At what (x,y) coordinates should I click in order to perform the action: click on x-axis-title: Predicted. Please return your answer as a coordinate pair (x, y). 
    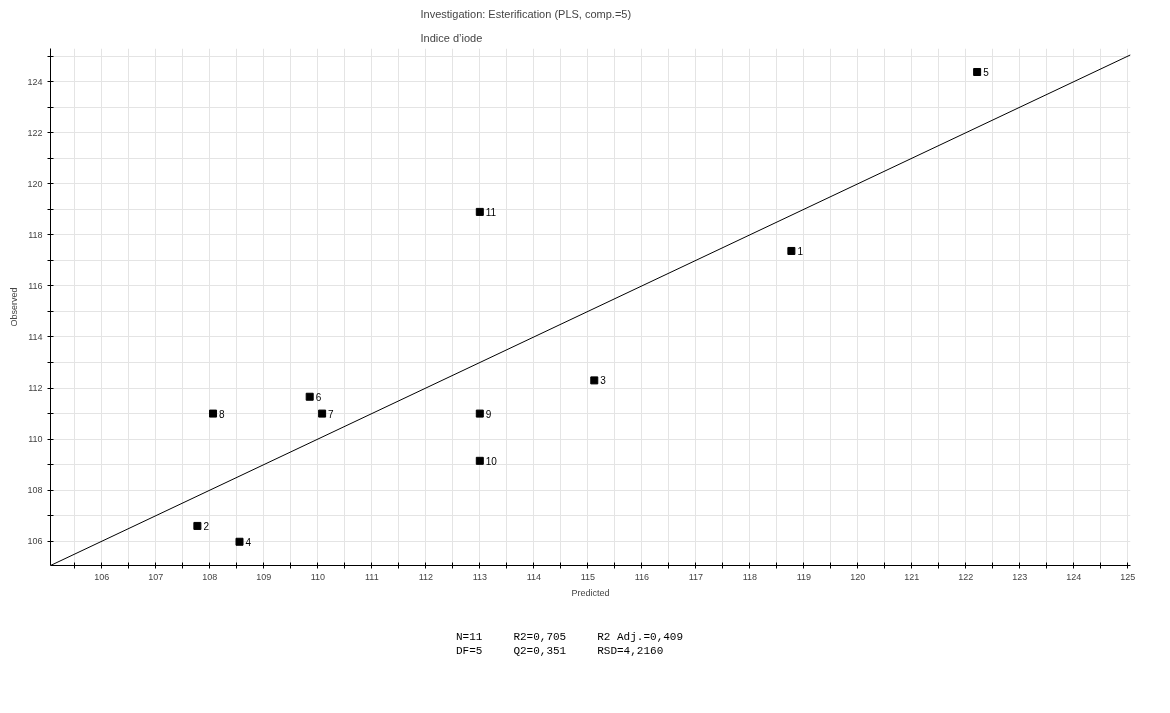
    Looking at the image, I should click on (590, 592).